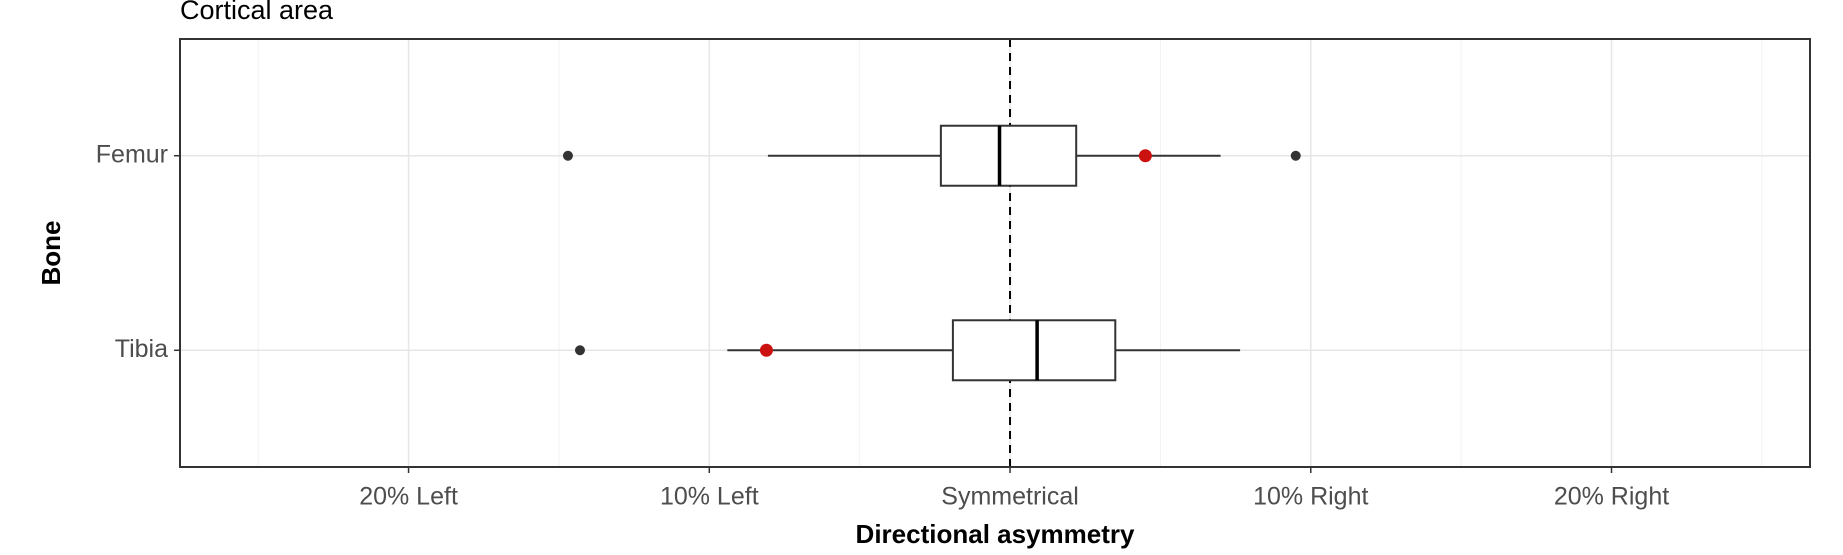 Image resolution: width=1843 pixels, height=555 pixels. Describe the element at coordinates (1010, 497) in the screenshot. I see `x-tick-label: Symmetrical` at that location.